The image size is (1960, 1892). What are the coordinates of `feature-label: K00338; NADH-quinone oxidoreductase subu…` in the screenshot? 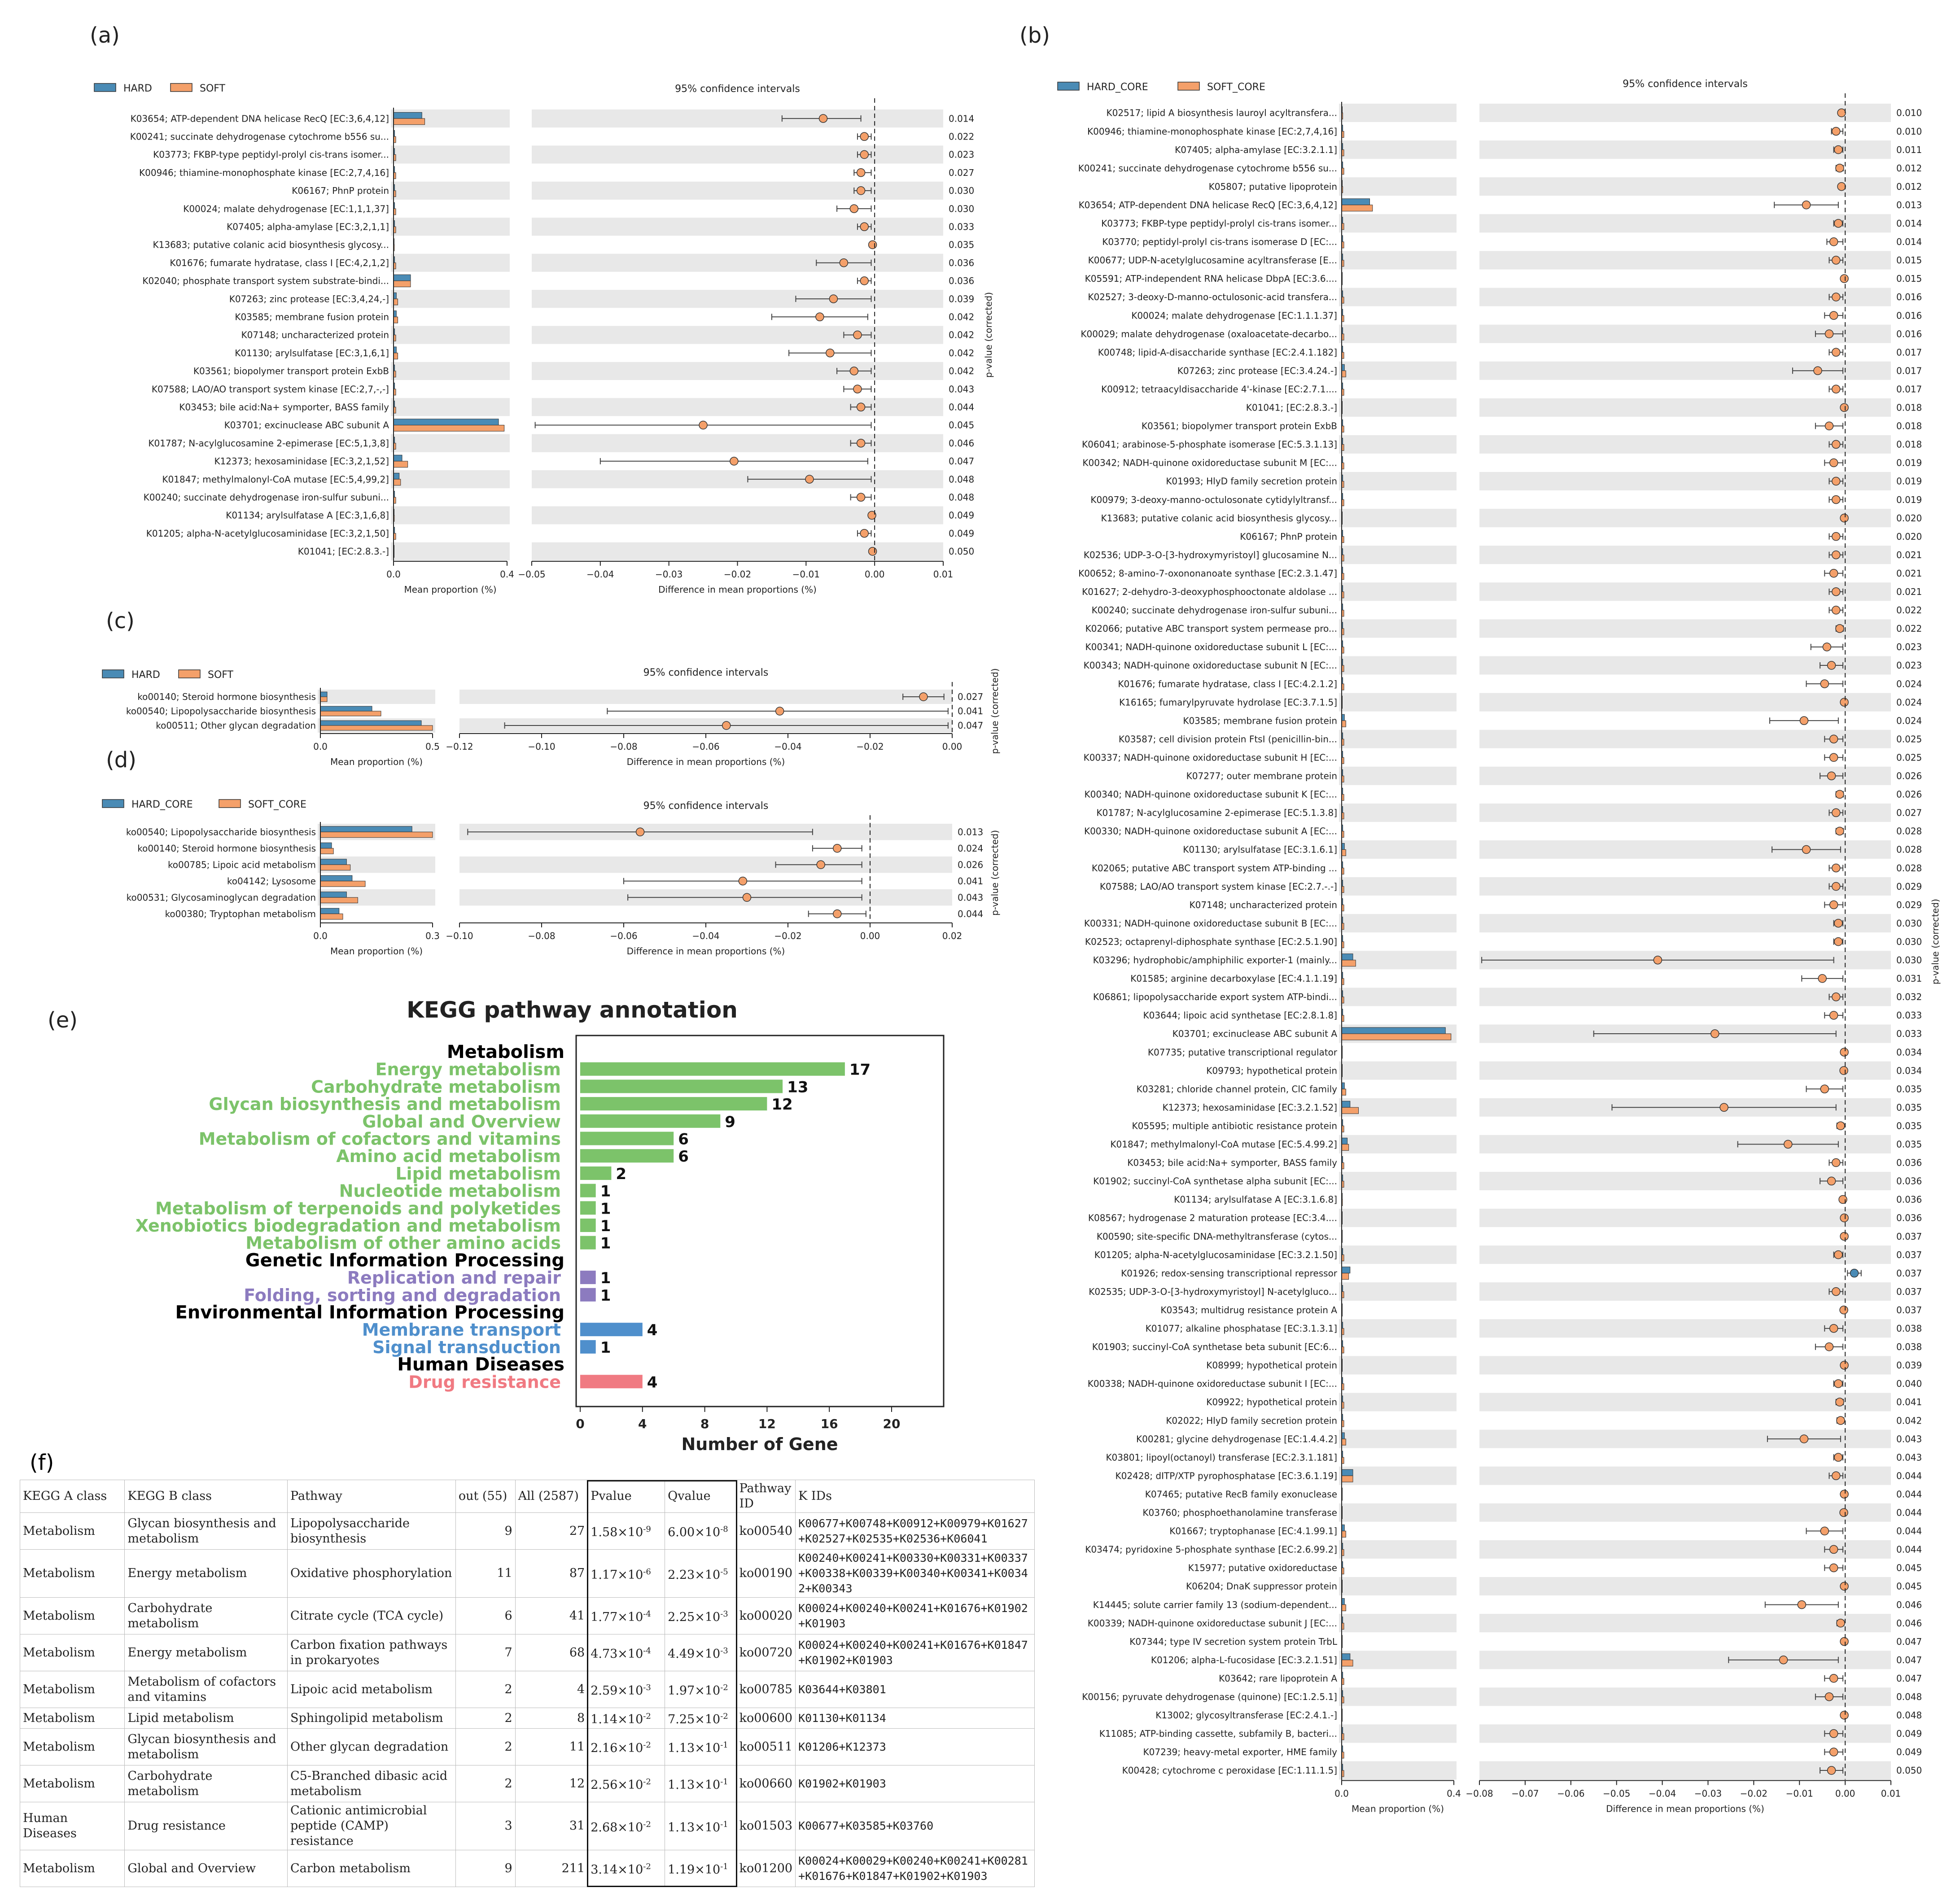 It's located at (1213, 1384).